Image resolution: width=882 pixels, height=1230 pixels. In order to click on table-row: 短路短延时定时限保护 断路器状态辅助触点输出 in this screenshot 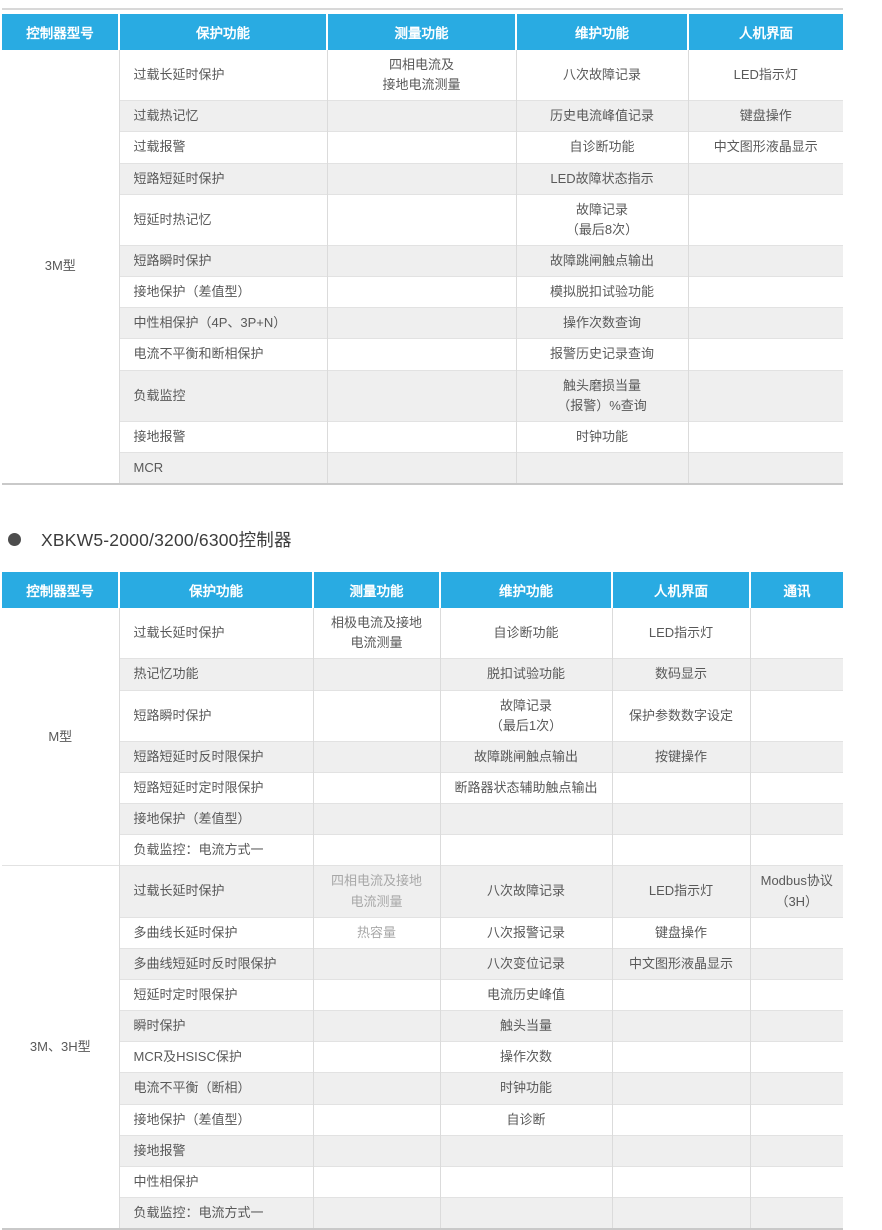, I will do `click(422, 787)`.